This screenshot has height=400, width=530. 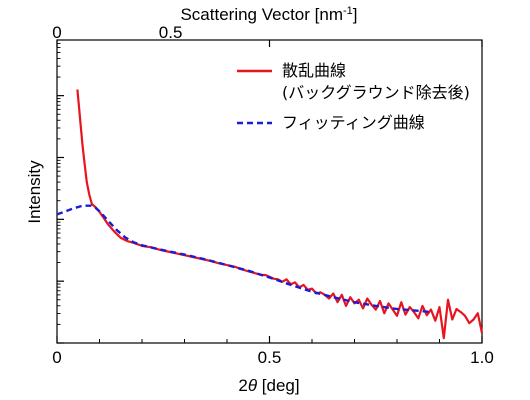 I want to click on y-axis-title: Intensity, so click(x=34, y=192).